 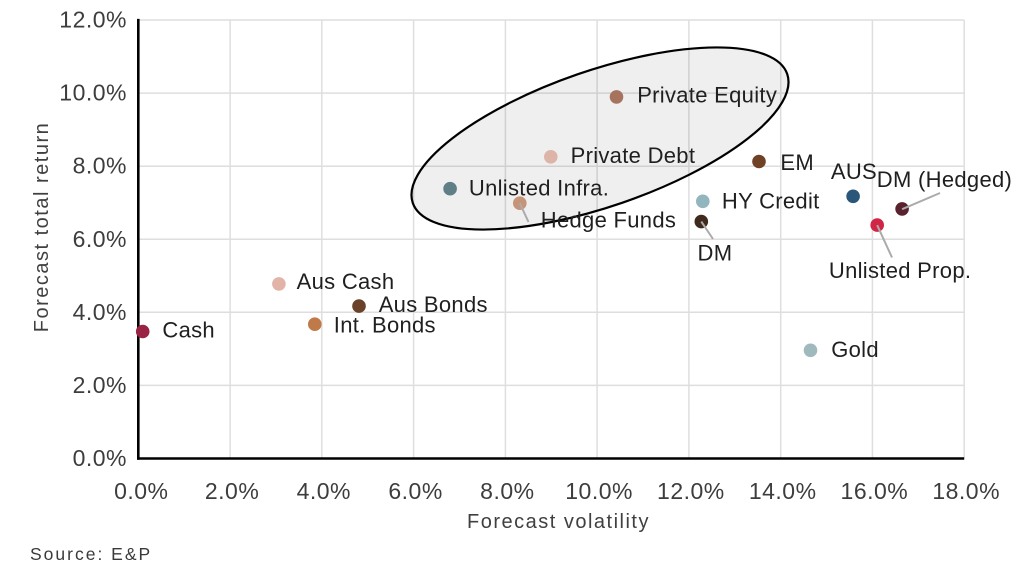 I want to click on svg-text: 16.0%, so click(x=875, y=491).